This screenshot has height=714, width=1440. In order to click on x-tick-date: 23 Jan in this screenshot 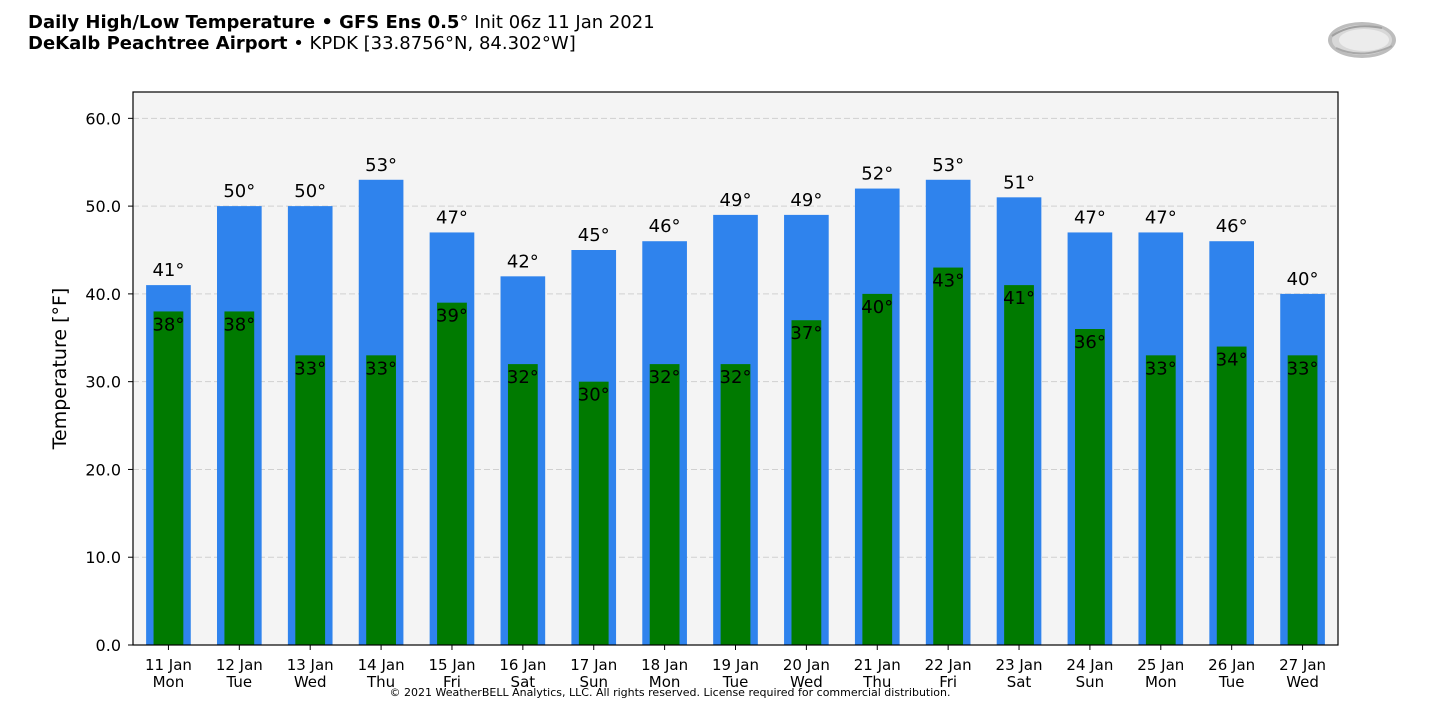, I will do `click(1019, 665)`.